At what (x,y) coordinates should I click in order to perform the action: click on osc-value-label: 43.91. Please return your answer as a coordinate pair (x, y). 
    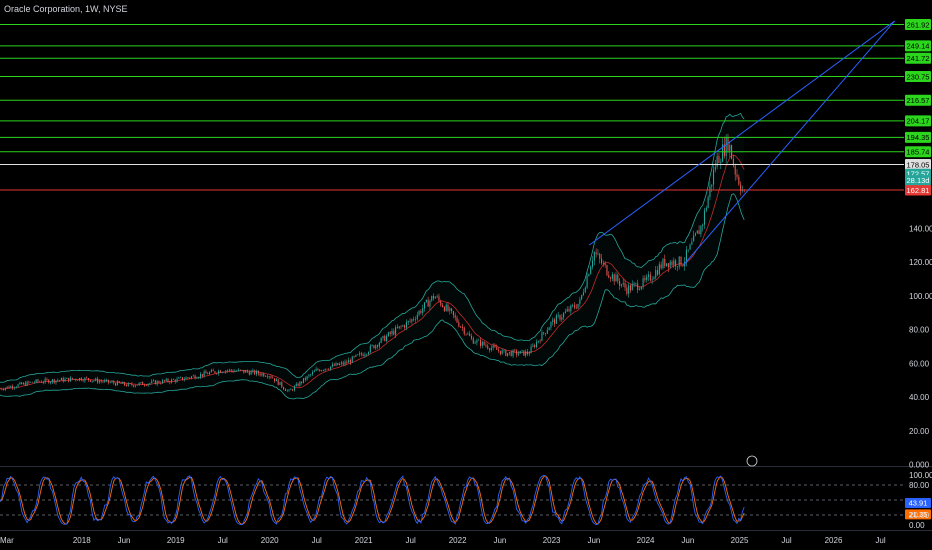
    Looking at the image, I should click on (918, 503).